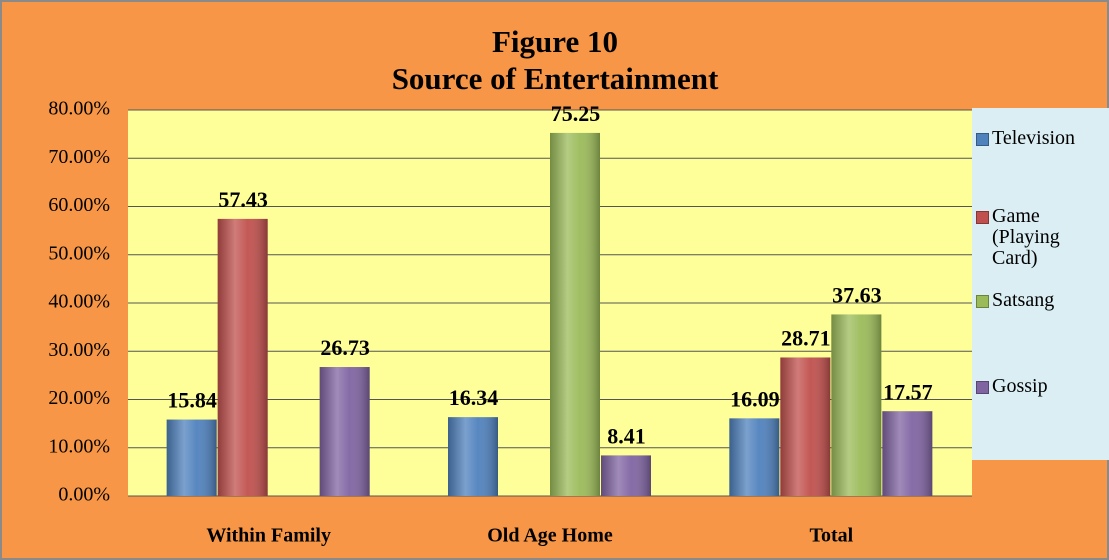 This screenshot has width=1109, height=560. I want to click on y-tick-label: 30.00%, so click(79, 350).